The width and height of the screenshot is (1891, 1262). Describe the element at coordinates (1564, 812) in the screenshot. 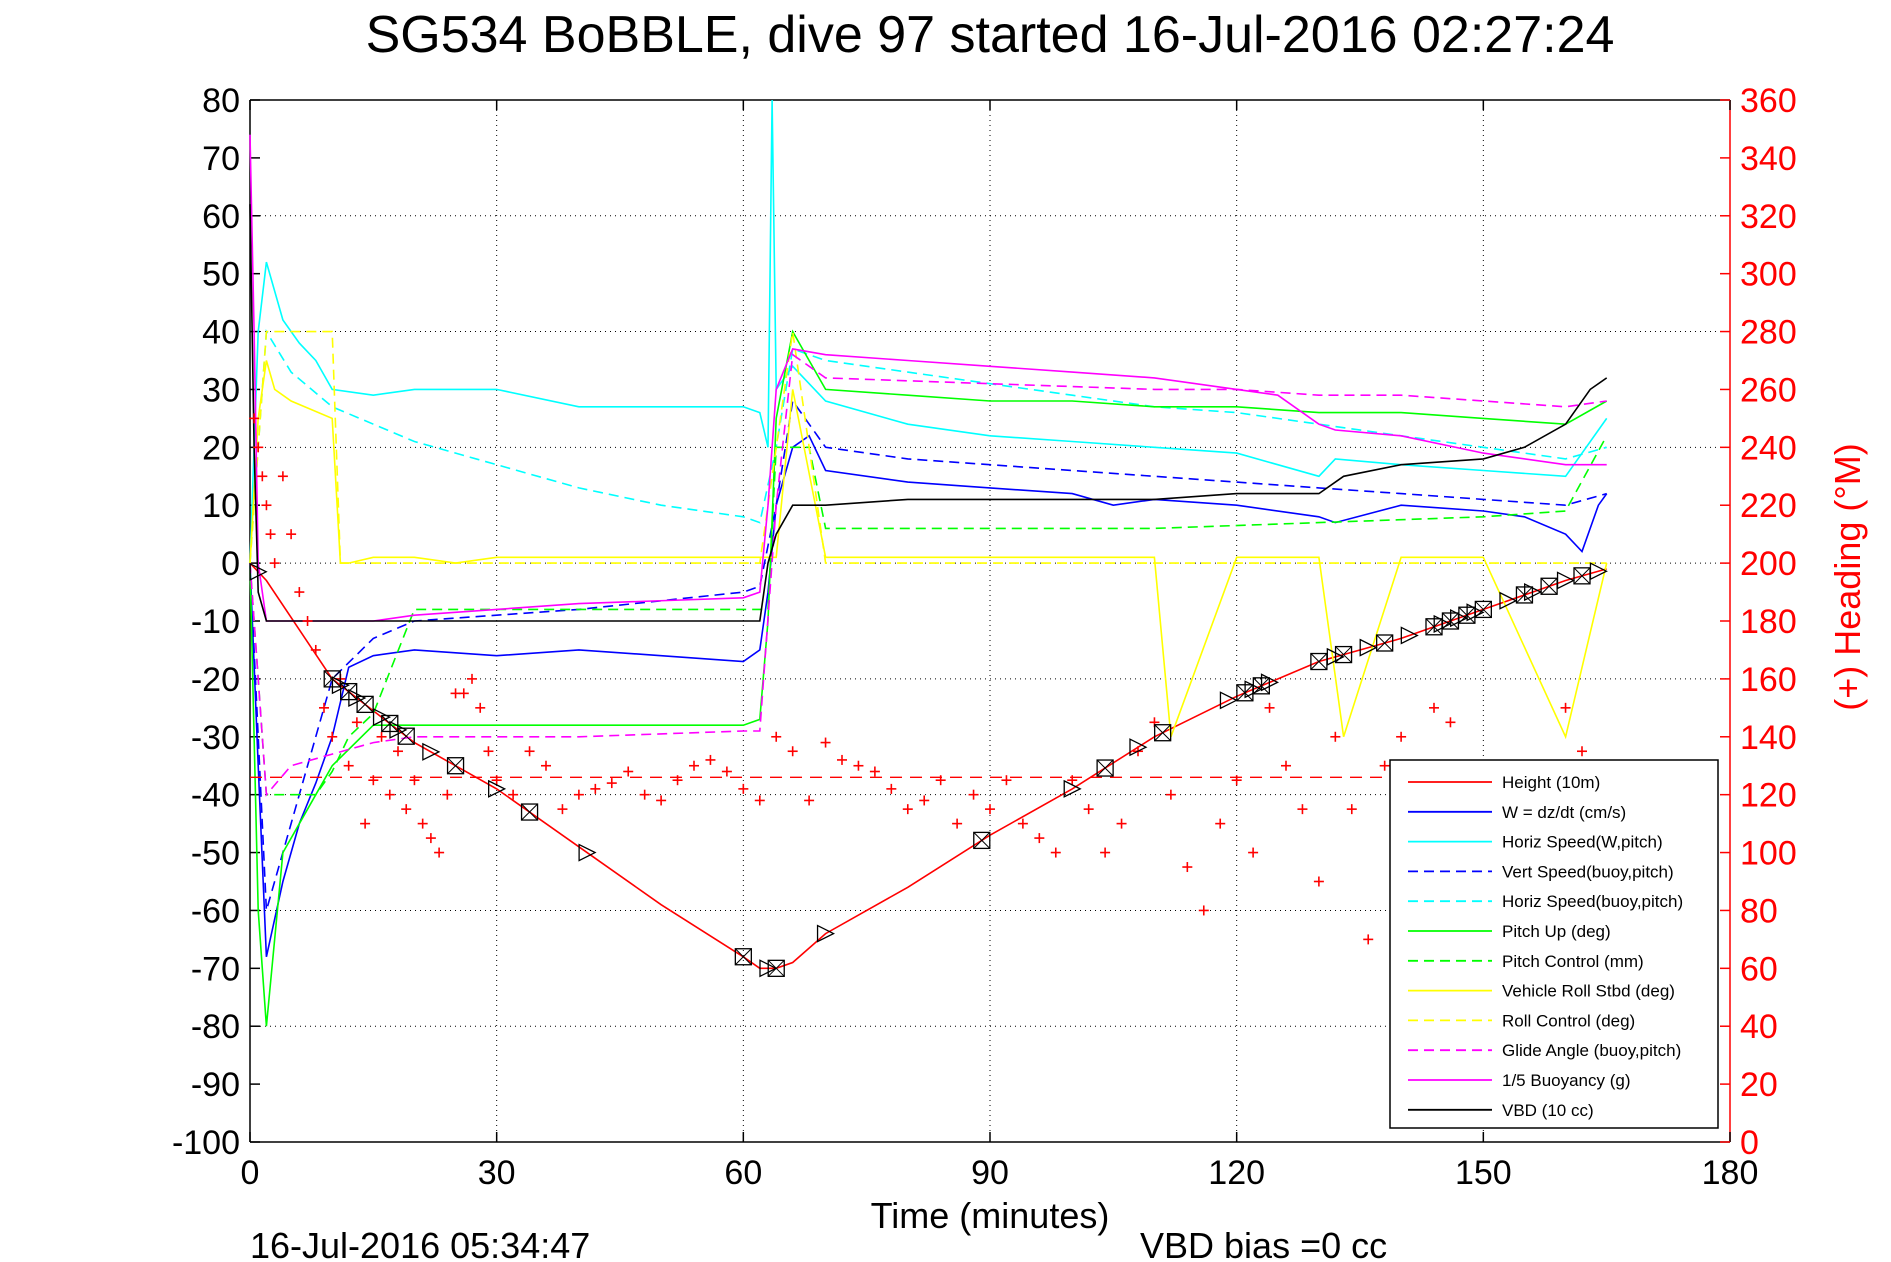

I see `legend-label: W = dz/dt (cm/s)` at that location.